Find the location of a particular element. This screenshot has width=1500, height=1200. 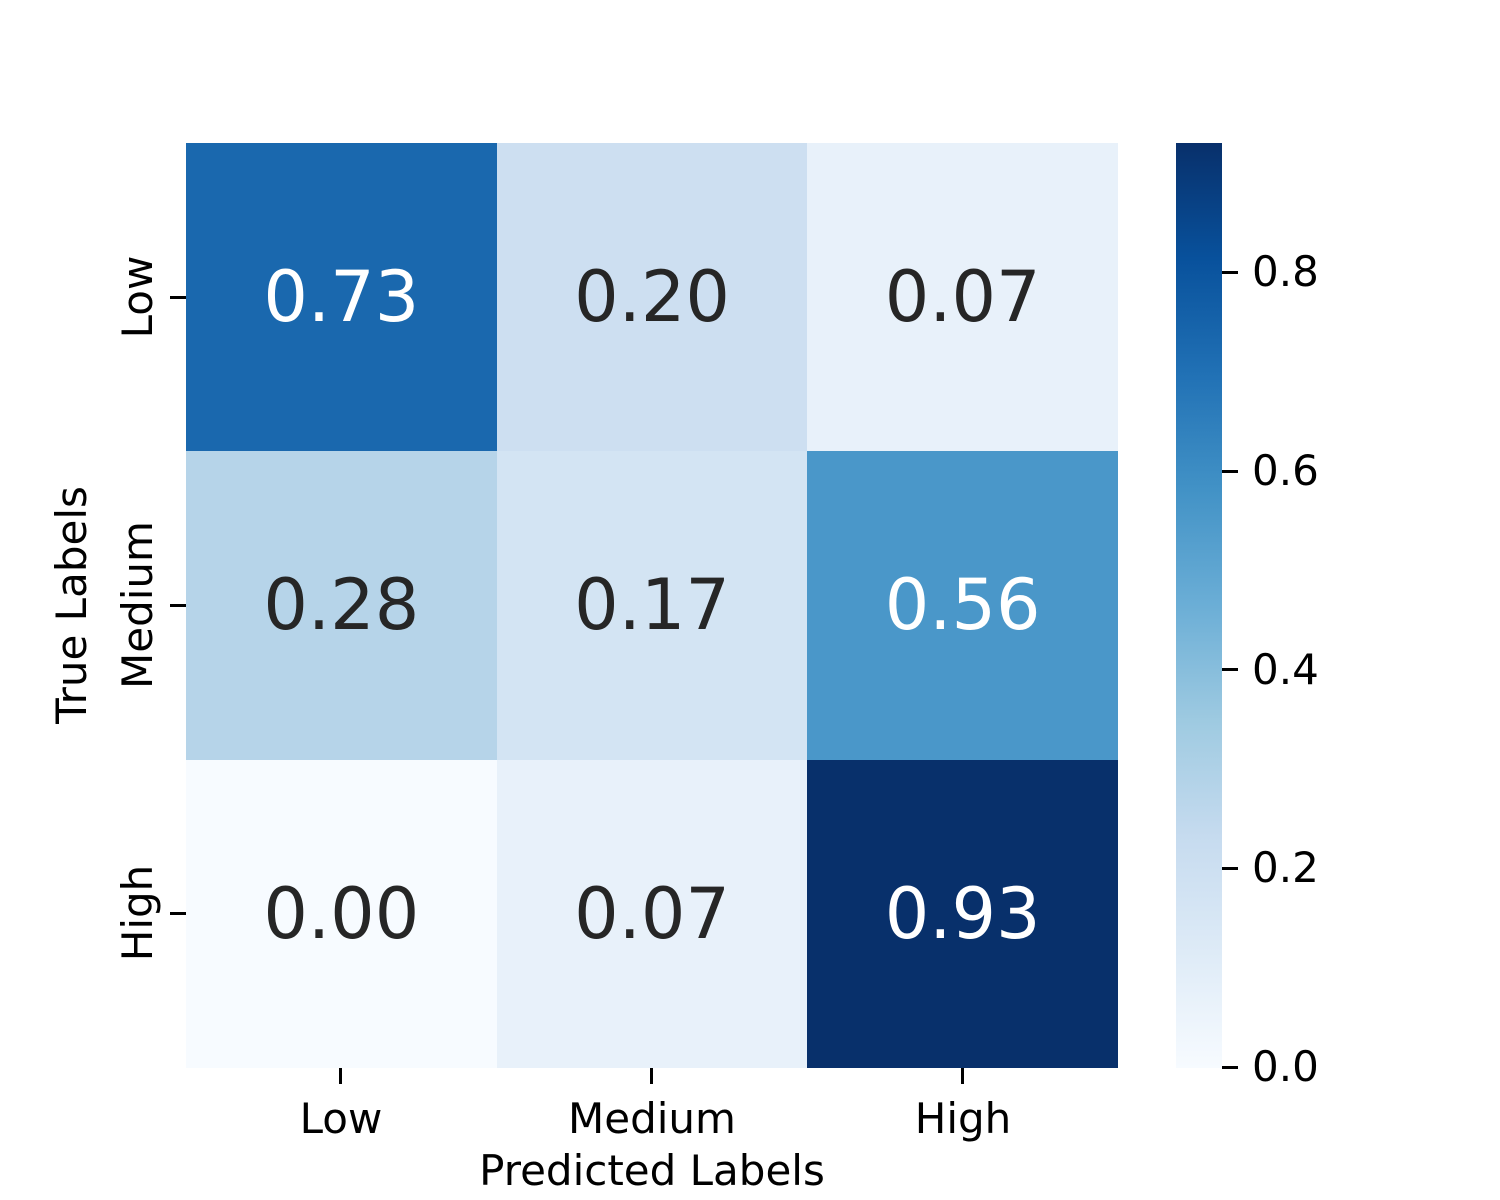

cell-value: 0.00 is located at coordinates (341, 913).